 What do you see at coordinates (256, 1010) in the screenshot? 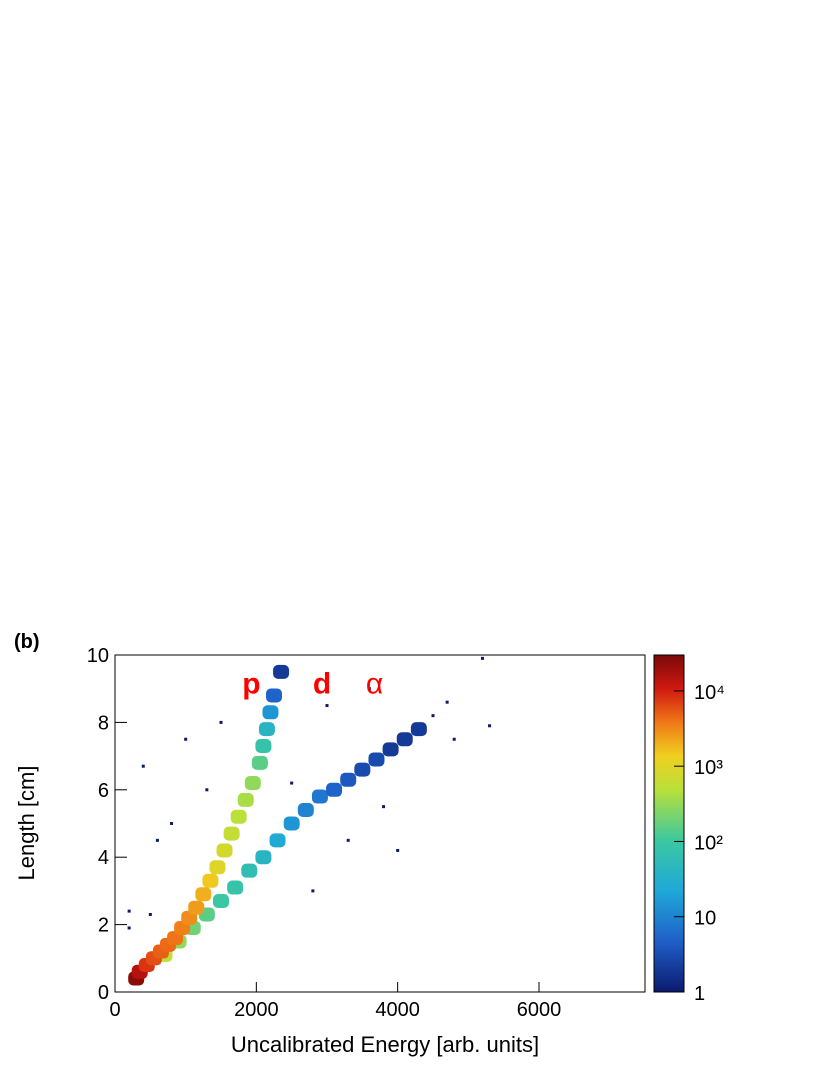
I see `x-tick-label: 2000` at bounding box center [256, 1010].